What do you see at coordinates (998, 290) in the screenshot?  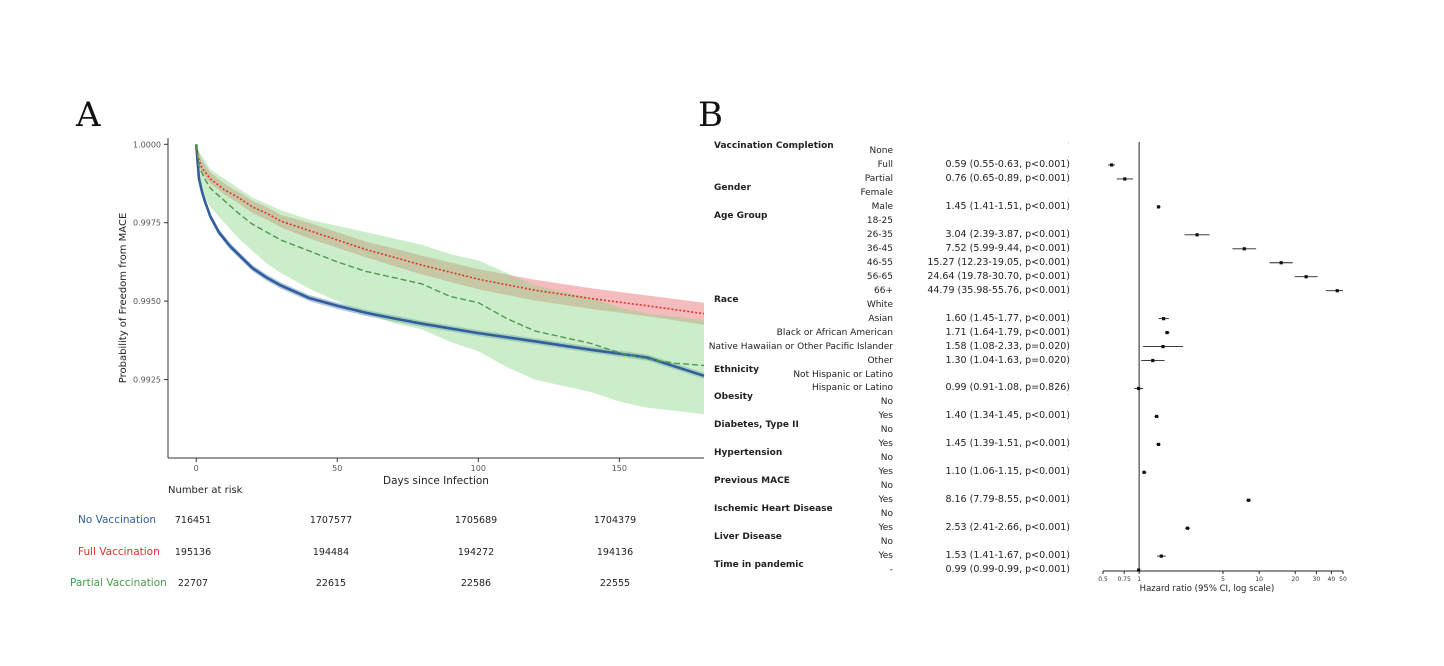 I see `forest-hr-text: 44.79 (35.98-55.76, p<0.001)` at bounding box center [998, 290].